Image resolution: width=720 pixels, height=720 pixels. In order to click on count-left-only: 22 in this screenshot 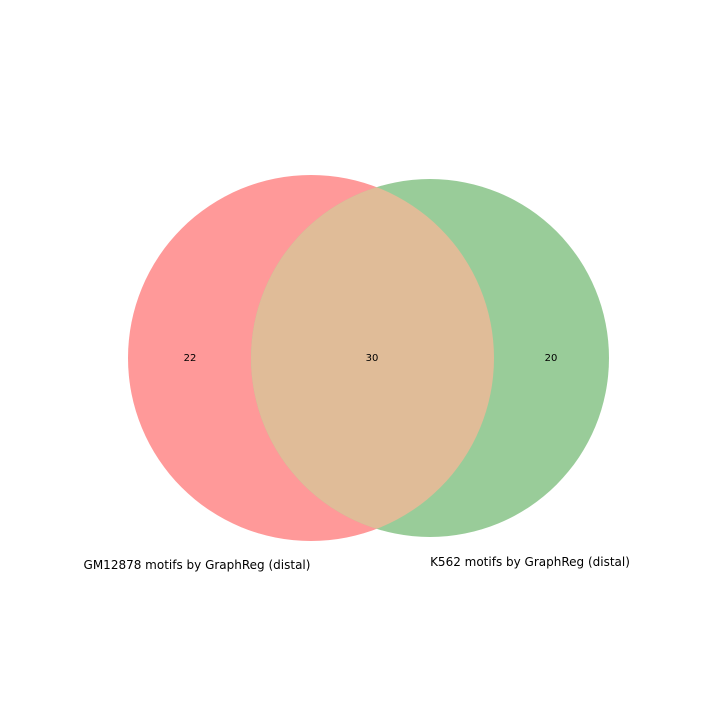, I will do `click(190, 358)`.